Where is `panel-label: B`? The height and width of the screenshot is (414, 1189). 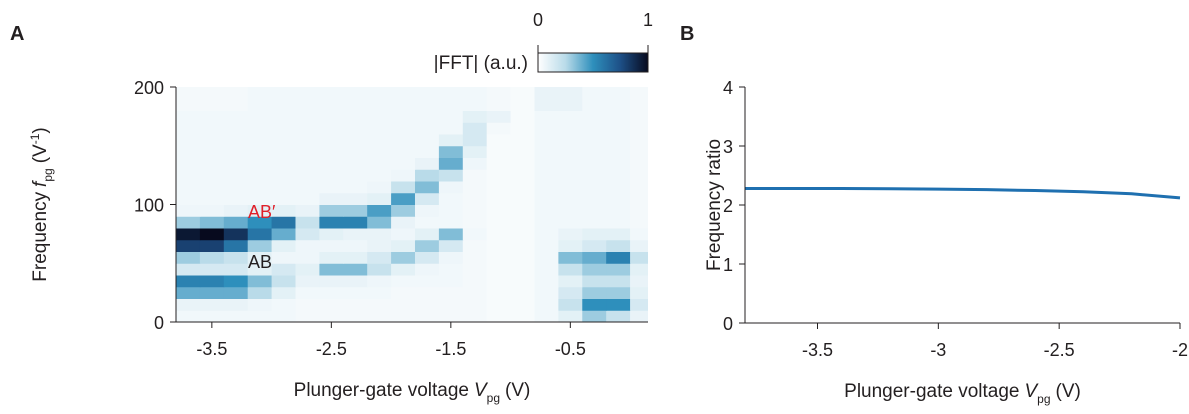
panel-label: B is located at coordinates (687, 34).